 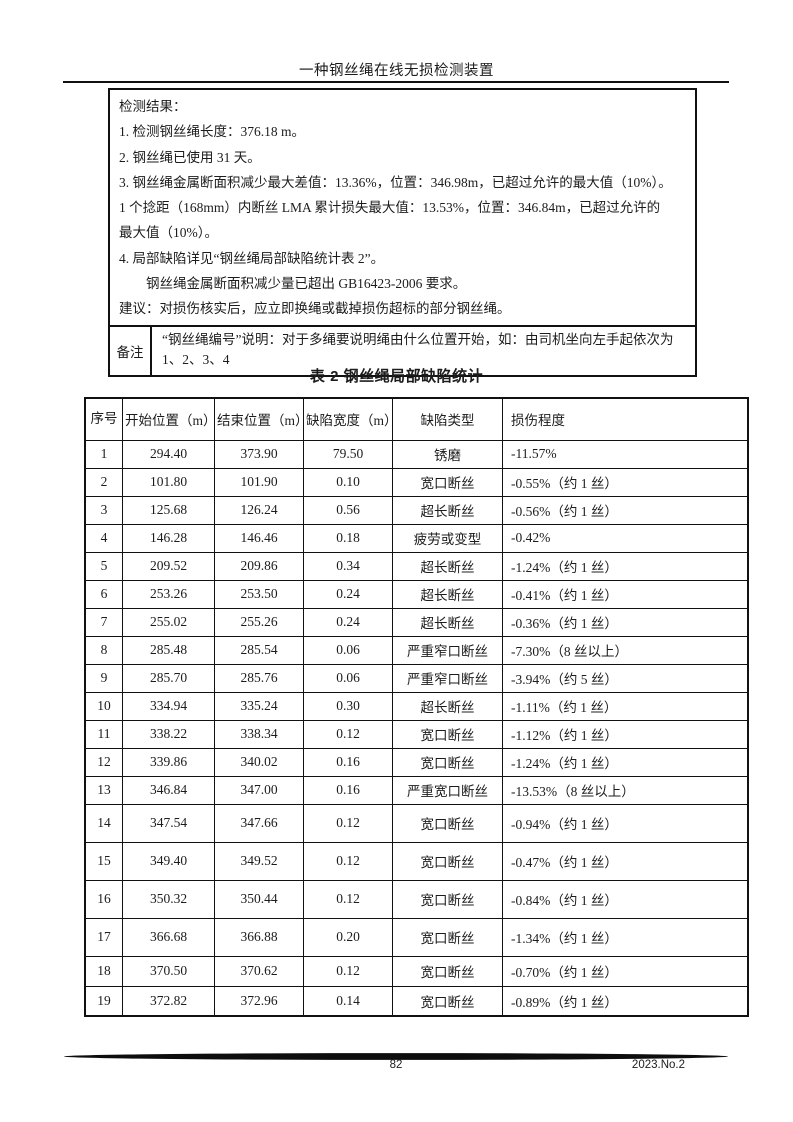 What do you see at coordinates (625, 454) in the screenshot?
I see `table-cell: -11.57%` at bounding box center [625, 454].